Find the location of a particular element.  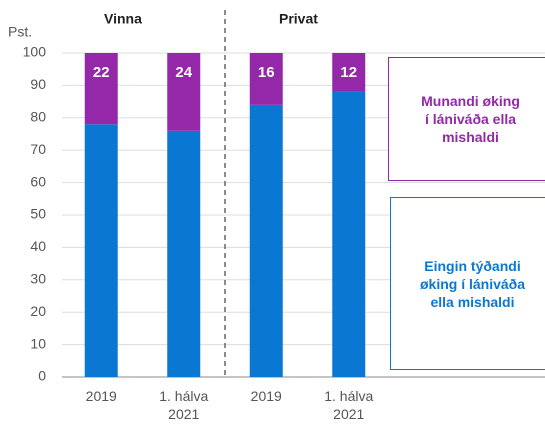

legend-entry: Munandi øking í lániváða ella mishaldi is located at coordinates (466, 119).